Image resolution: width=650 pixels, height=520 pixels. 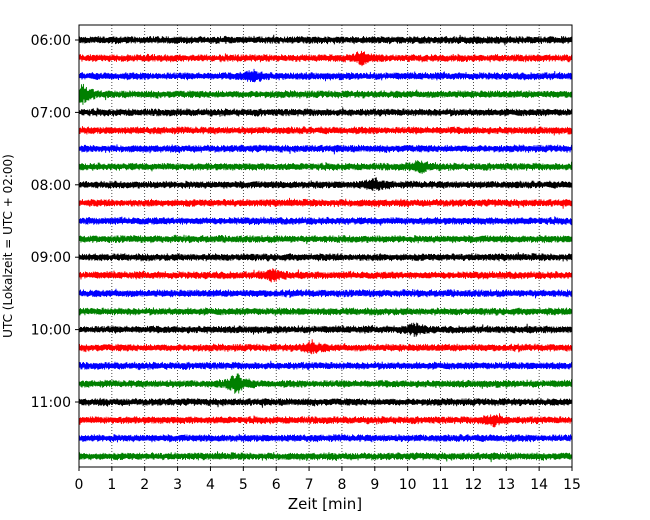 I want to click on x-tick-label-10: 10, so click(x=408, y=485).